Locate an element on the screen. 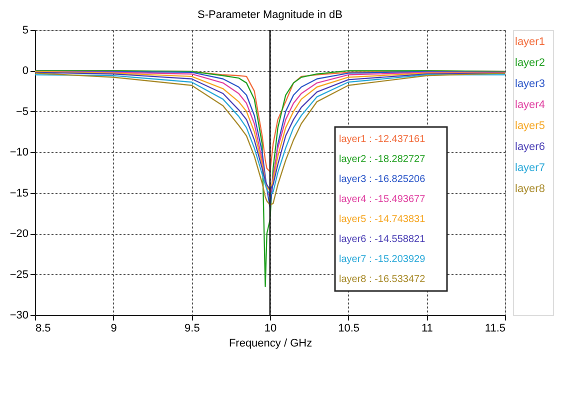 Image resolution: width=587 pixels, height=402 pixels. x-tick-label: 9.5 is located at coordinates (192, 328).